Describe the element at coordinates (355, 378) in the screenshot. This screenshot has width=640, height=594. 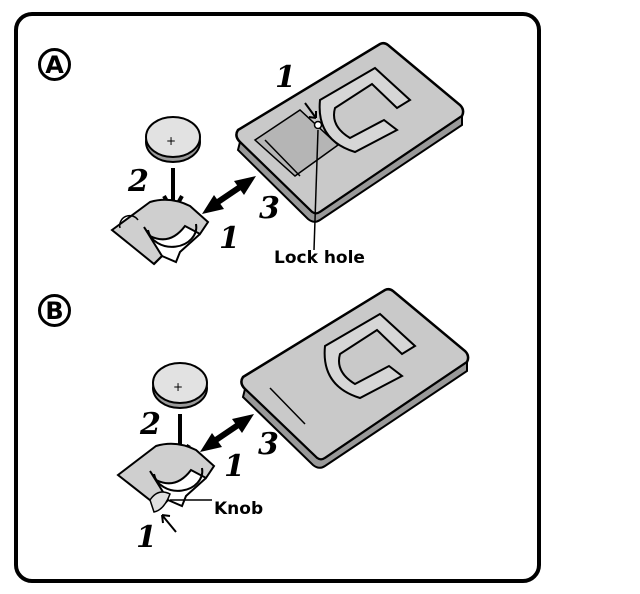
I see `remote-control-b` at that location.